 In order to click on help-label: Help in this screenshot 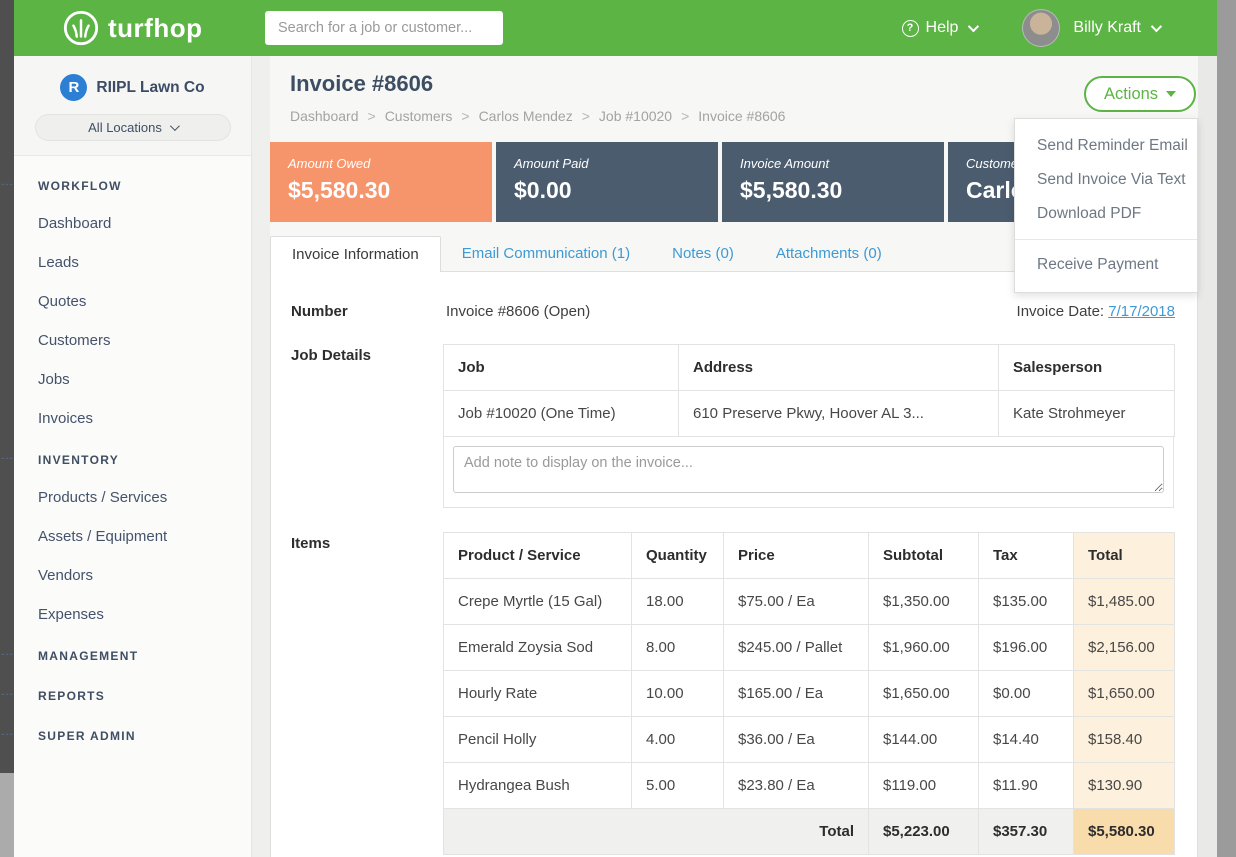, I will do `click(942, 27)`.